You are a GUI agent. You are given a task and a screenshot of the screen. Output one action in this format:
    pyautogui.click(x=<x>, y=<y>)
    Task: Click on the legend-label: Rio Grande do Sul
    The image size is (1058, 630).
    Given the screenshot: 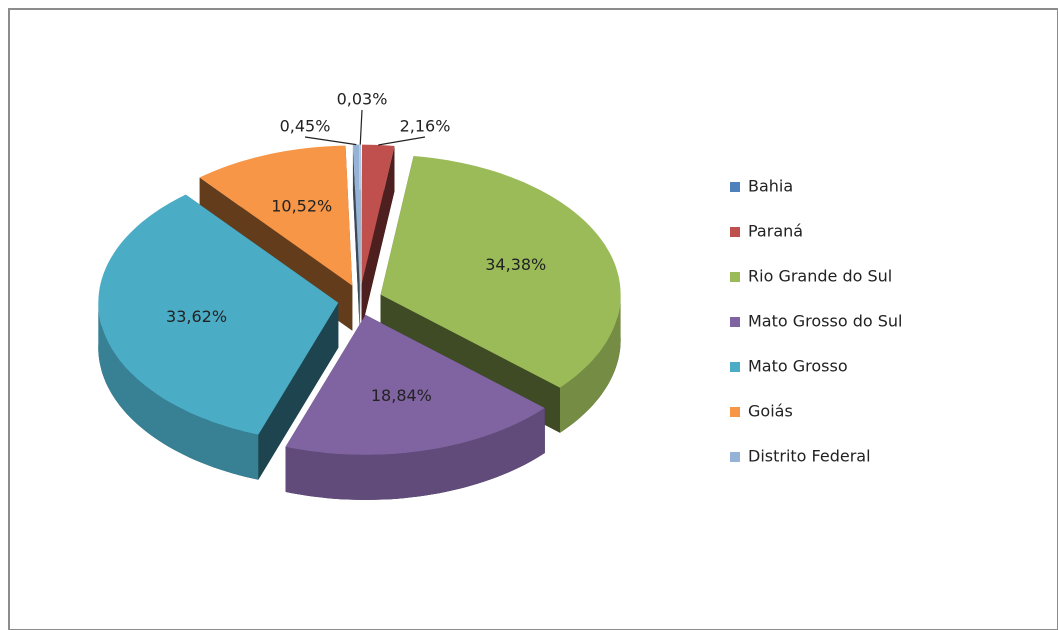 What is the action you would take?
    pyautogui.click(x=820, y=276)
    